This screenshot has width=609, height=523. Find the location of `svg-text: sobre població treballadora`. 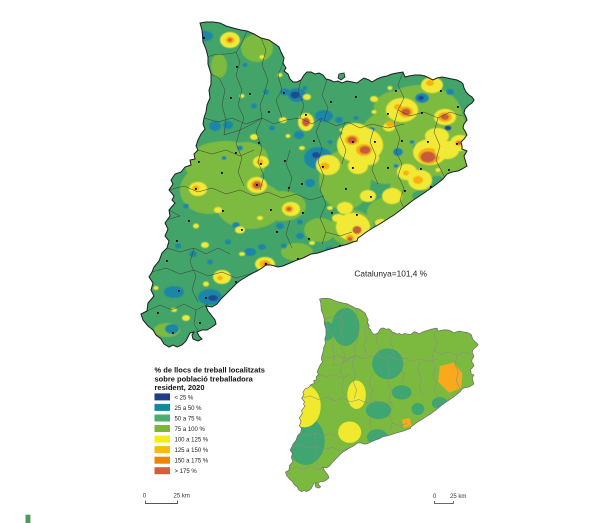

svg-text: sobre població treballadora is located at coordinates (204, 378).